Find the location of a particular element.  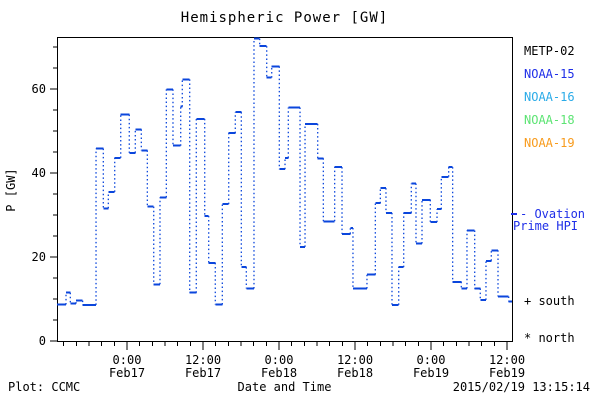

legend-item-noaa16: NOAA-16 is located at coordinates (549, 97).